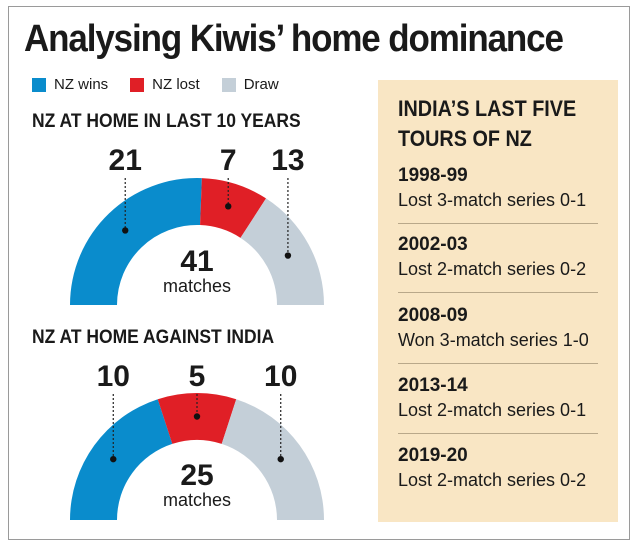 Image resolution: width=640 pixels, height=548 pixels. Describe the element at coordinates (503, 188) in the screenshot. I see `tour-item: 1998-99 Lost 3-match series 0-1` at that location.